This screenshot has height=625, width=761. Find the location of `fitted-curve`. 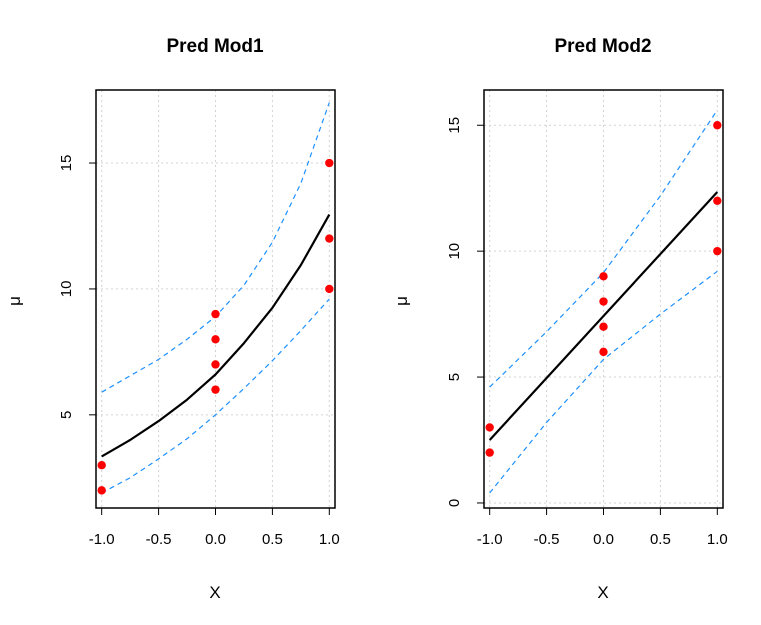

fitted-curve is located at coordinates (216, 336).